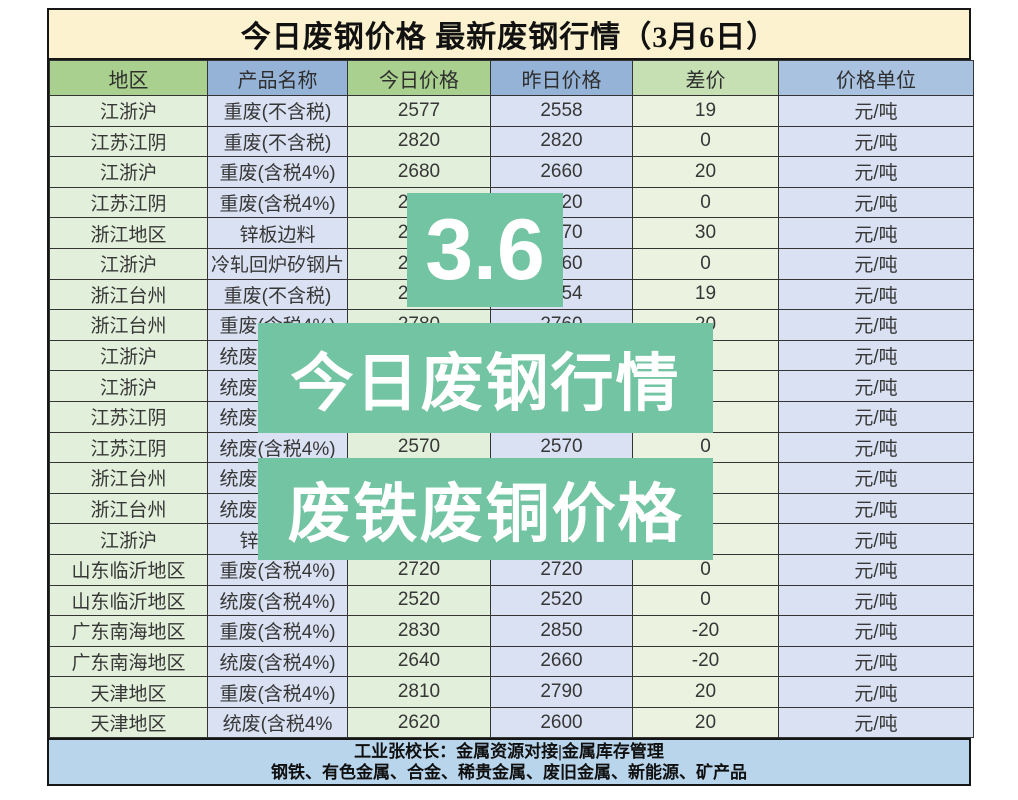 The width and height of the screenshot is (1018, 800). I want to click on table-cell: 2600, so click(561, 722).